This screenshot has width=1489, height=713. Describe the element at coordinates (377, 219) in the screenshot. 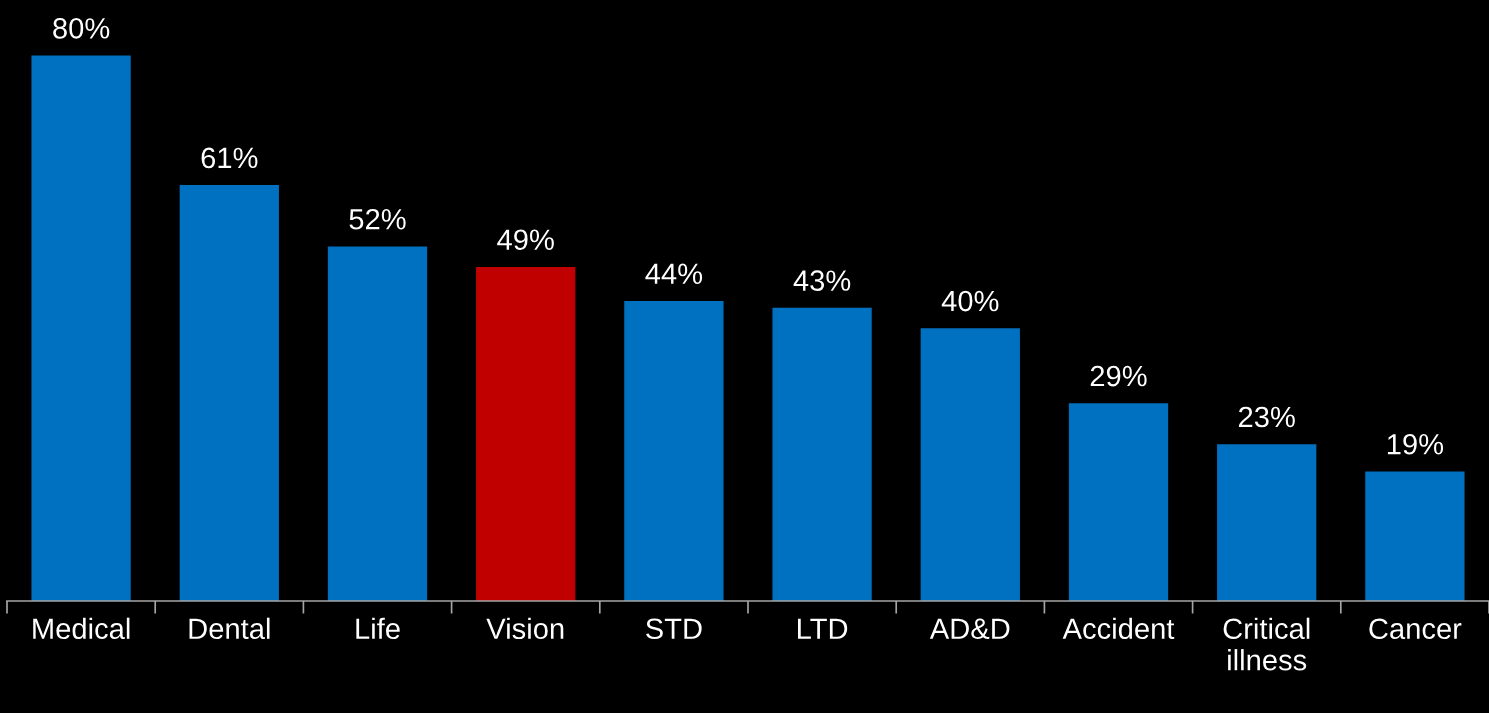

I see `data-label: 52%` at that location.